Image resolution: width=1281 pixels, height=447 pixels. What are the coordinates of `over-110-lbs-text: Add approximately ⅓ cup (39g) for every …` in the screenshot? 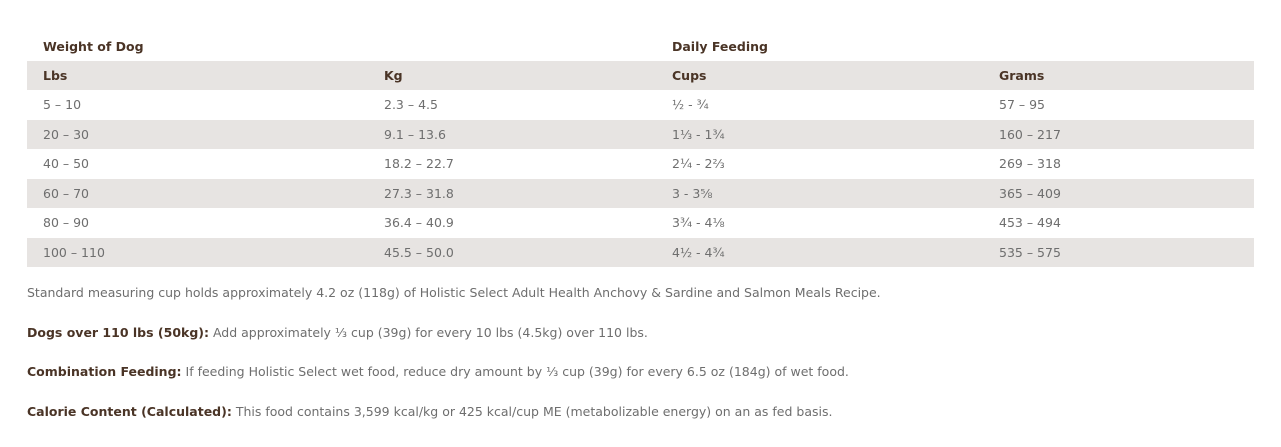 It's located at (428, 332).